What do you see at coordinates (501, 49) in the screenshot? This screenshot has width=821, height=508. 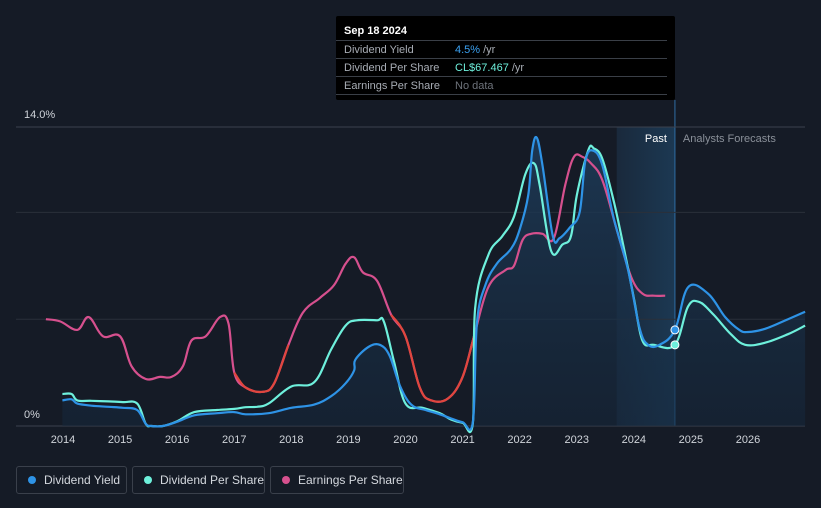 I see `tooltip-row-dividend-yield: Dividend Yield 4.5%/yr` at bounding box center [501, 49].